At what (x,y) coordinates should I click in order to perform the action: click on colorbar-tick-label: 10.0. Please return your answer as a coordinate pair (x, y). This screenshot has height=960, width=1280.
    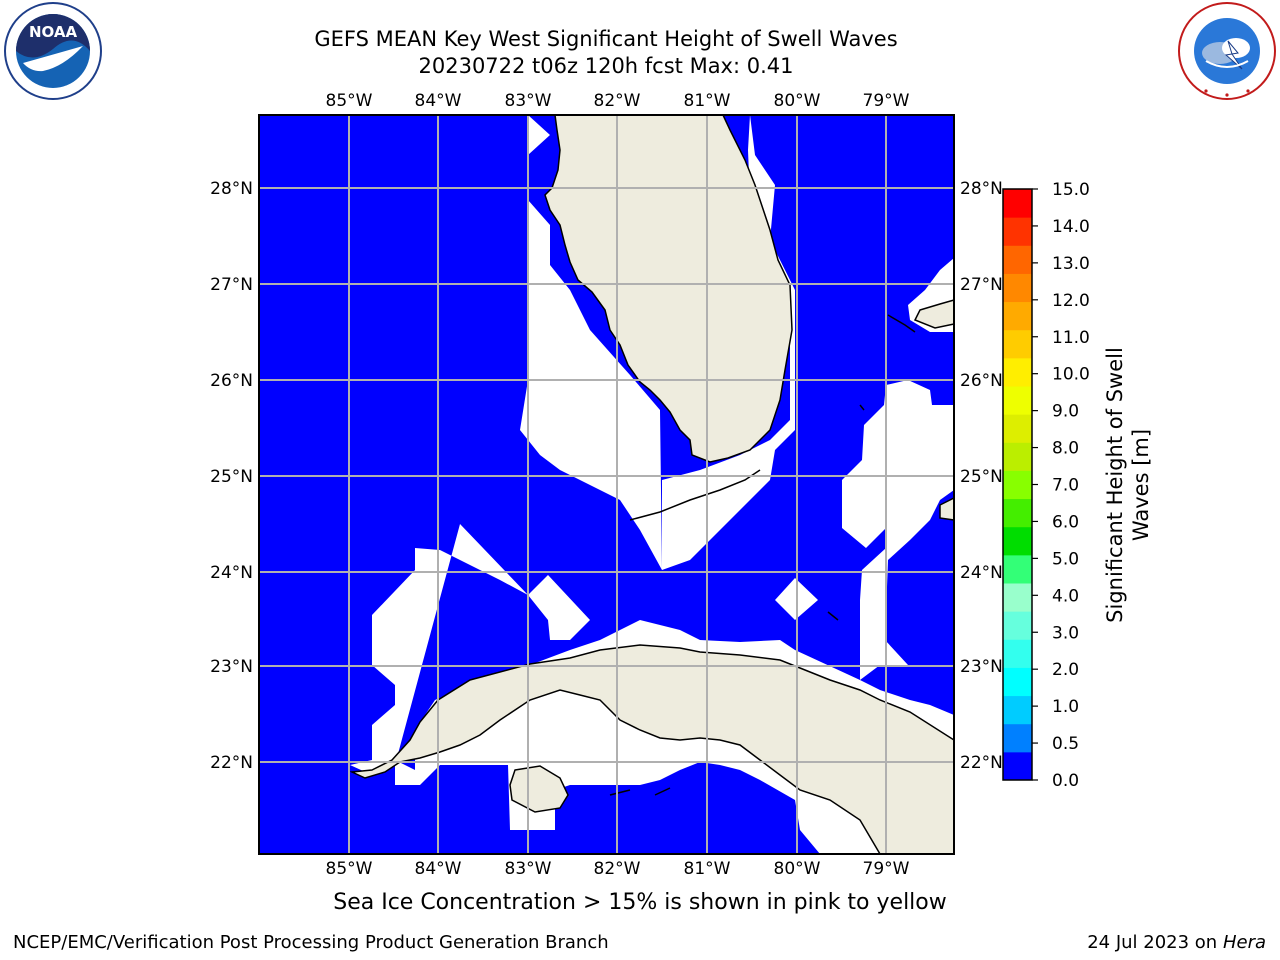
    Looking at the image, I should click on (1071, 375).